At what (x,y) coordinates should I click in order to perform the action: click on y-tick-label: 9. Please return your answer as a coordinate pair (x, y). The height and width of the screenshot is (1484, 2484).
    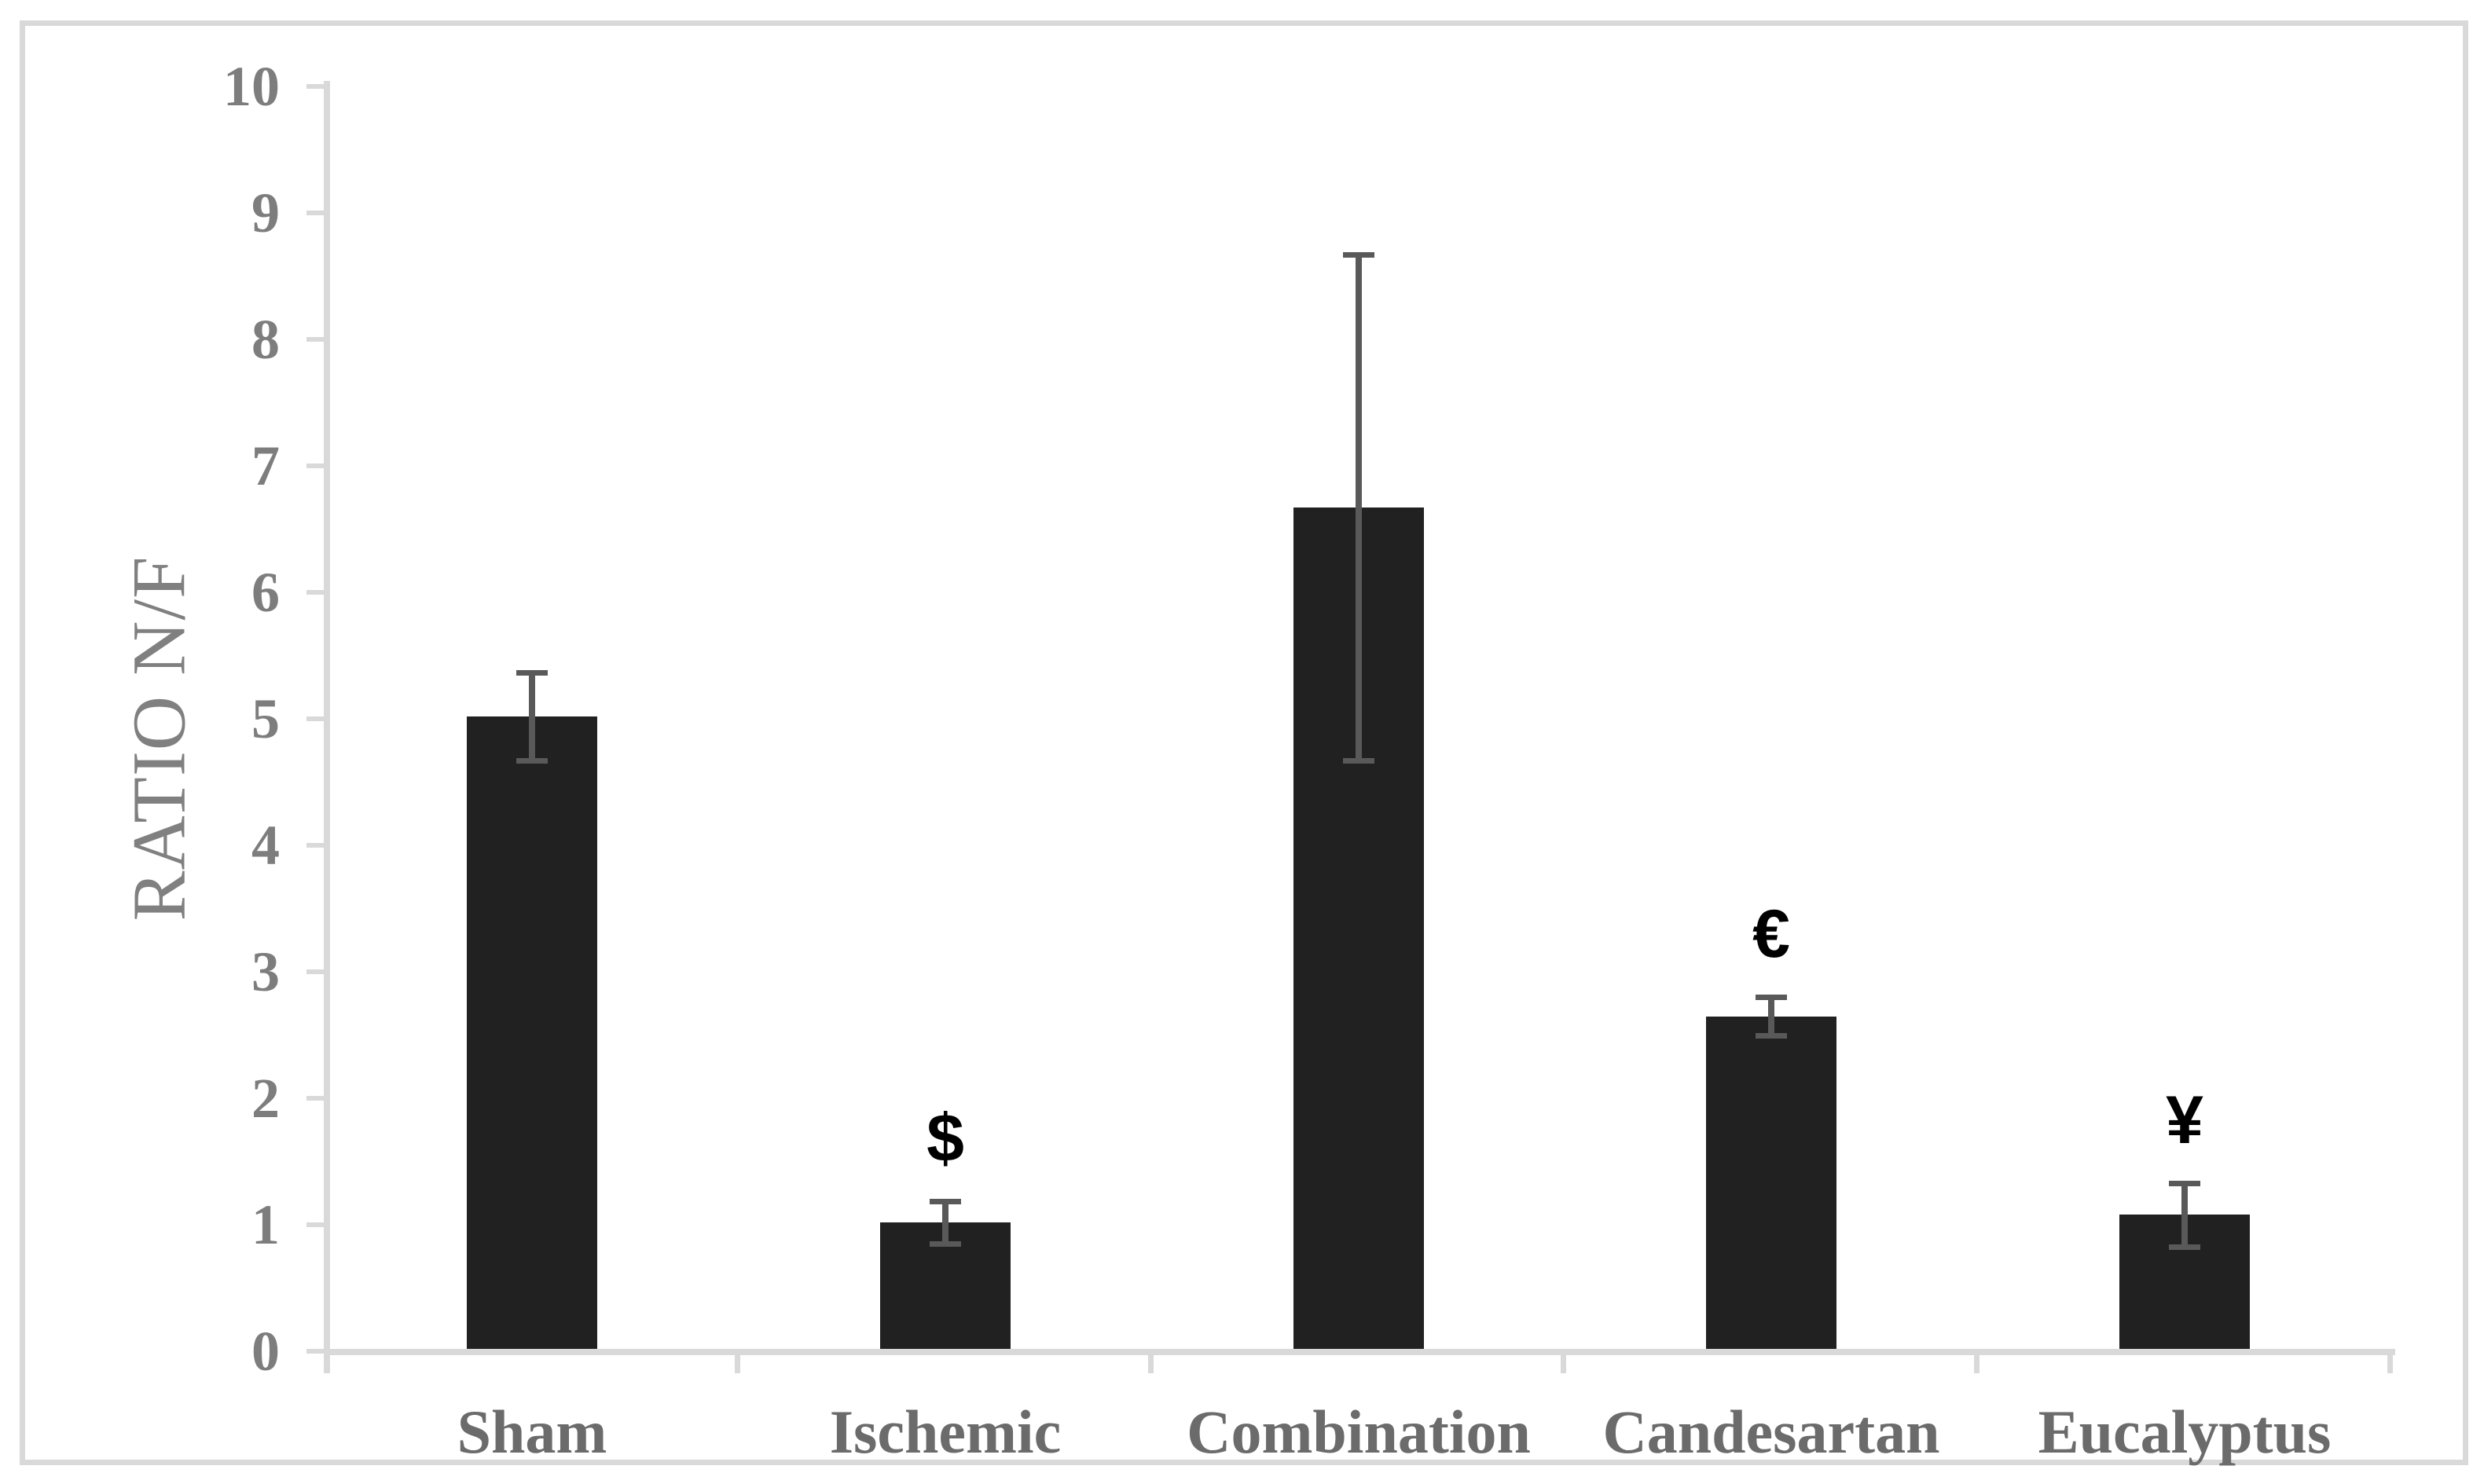
    Looking at the image, I should click on (265, 212).